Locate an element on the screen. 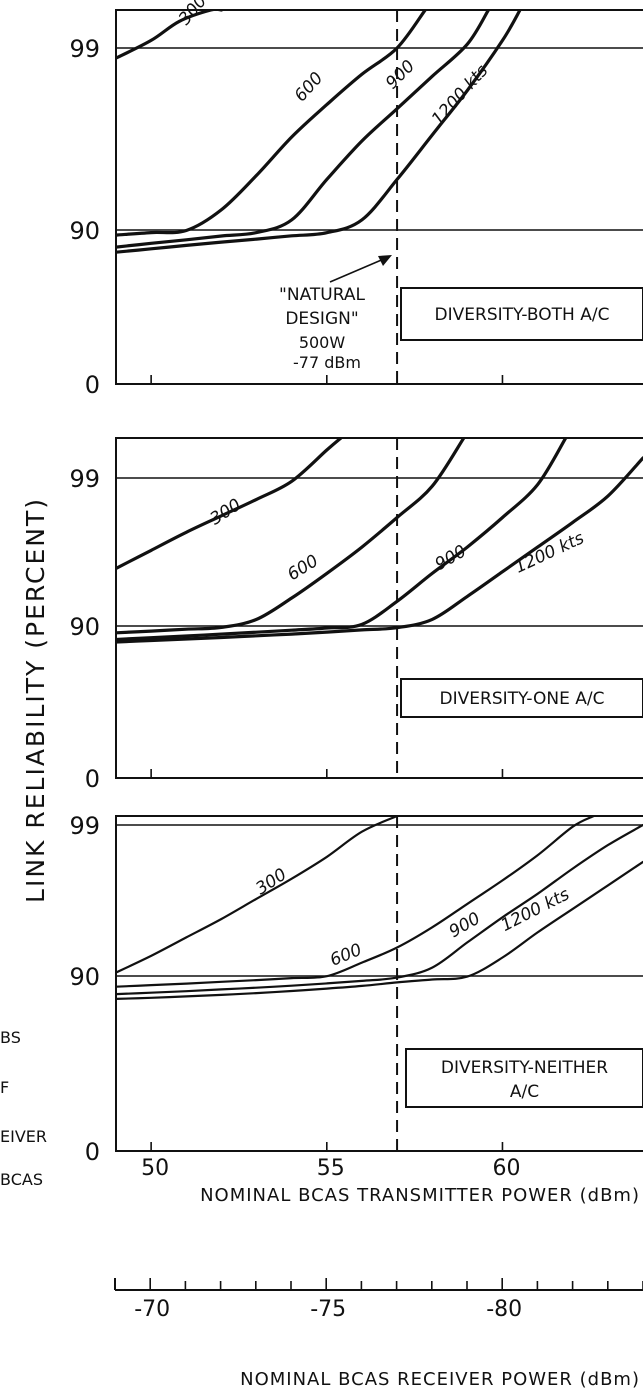  margin-fragment-1: BS is located at coordinates (10, 1037).